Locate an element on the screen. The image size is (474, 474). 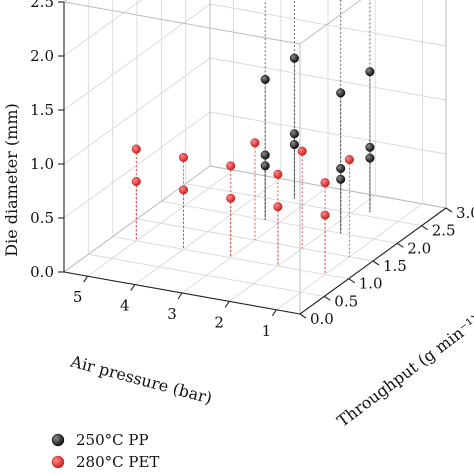
z-tick-label: 0.0 is located at coordinates (42, 272).